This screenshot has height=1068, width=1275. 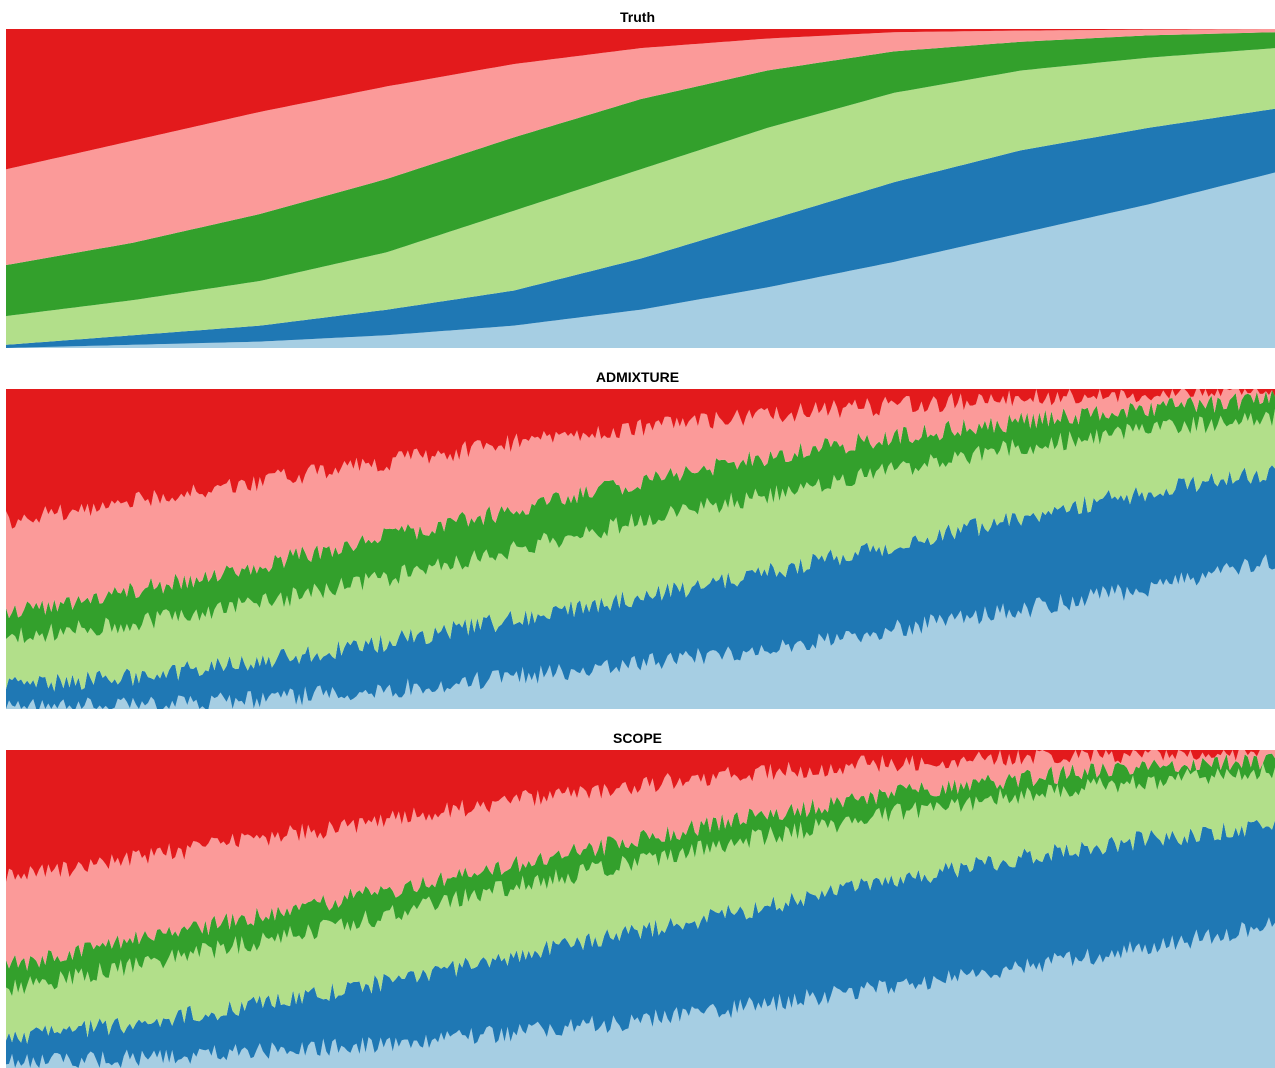 What do you see at coordinates (637, 17) in the screenshot?
I see `chart-title: Truth` at bounding box center [637, 17].